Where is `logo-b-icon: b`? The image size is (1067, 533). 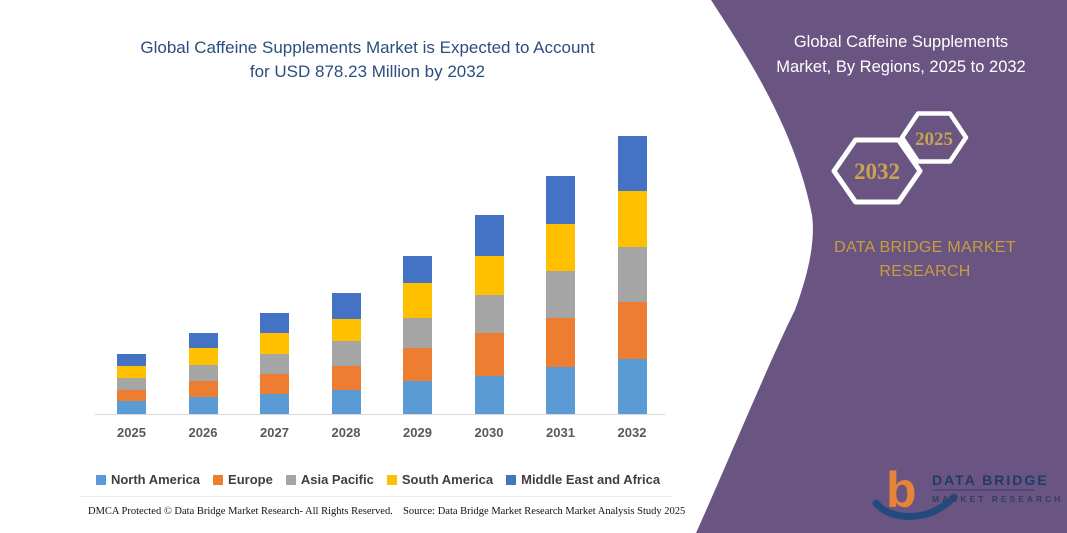 logo-b-icon: b is located at coordinates (901, 490).